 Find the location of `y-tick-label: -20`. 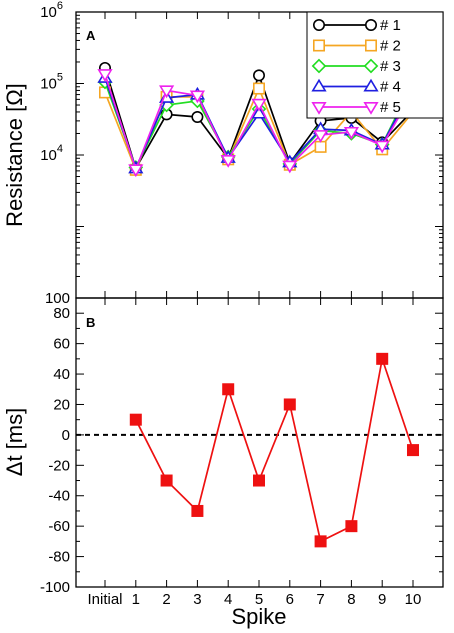

y-tick-label: -20 is located at coordinates (59, 465).